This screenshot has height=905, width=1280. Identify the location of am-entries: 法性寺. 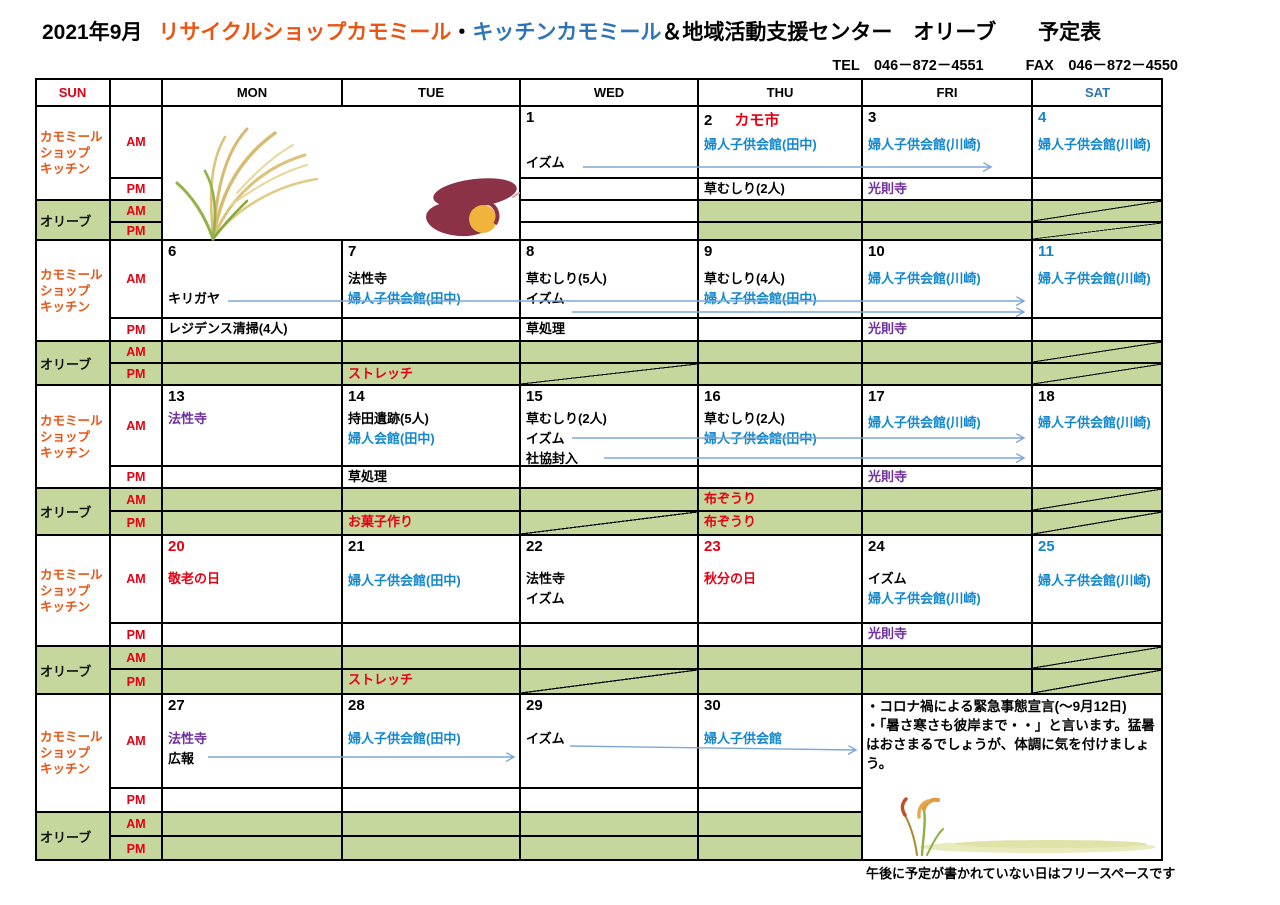
(254, 419).